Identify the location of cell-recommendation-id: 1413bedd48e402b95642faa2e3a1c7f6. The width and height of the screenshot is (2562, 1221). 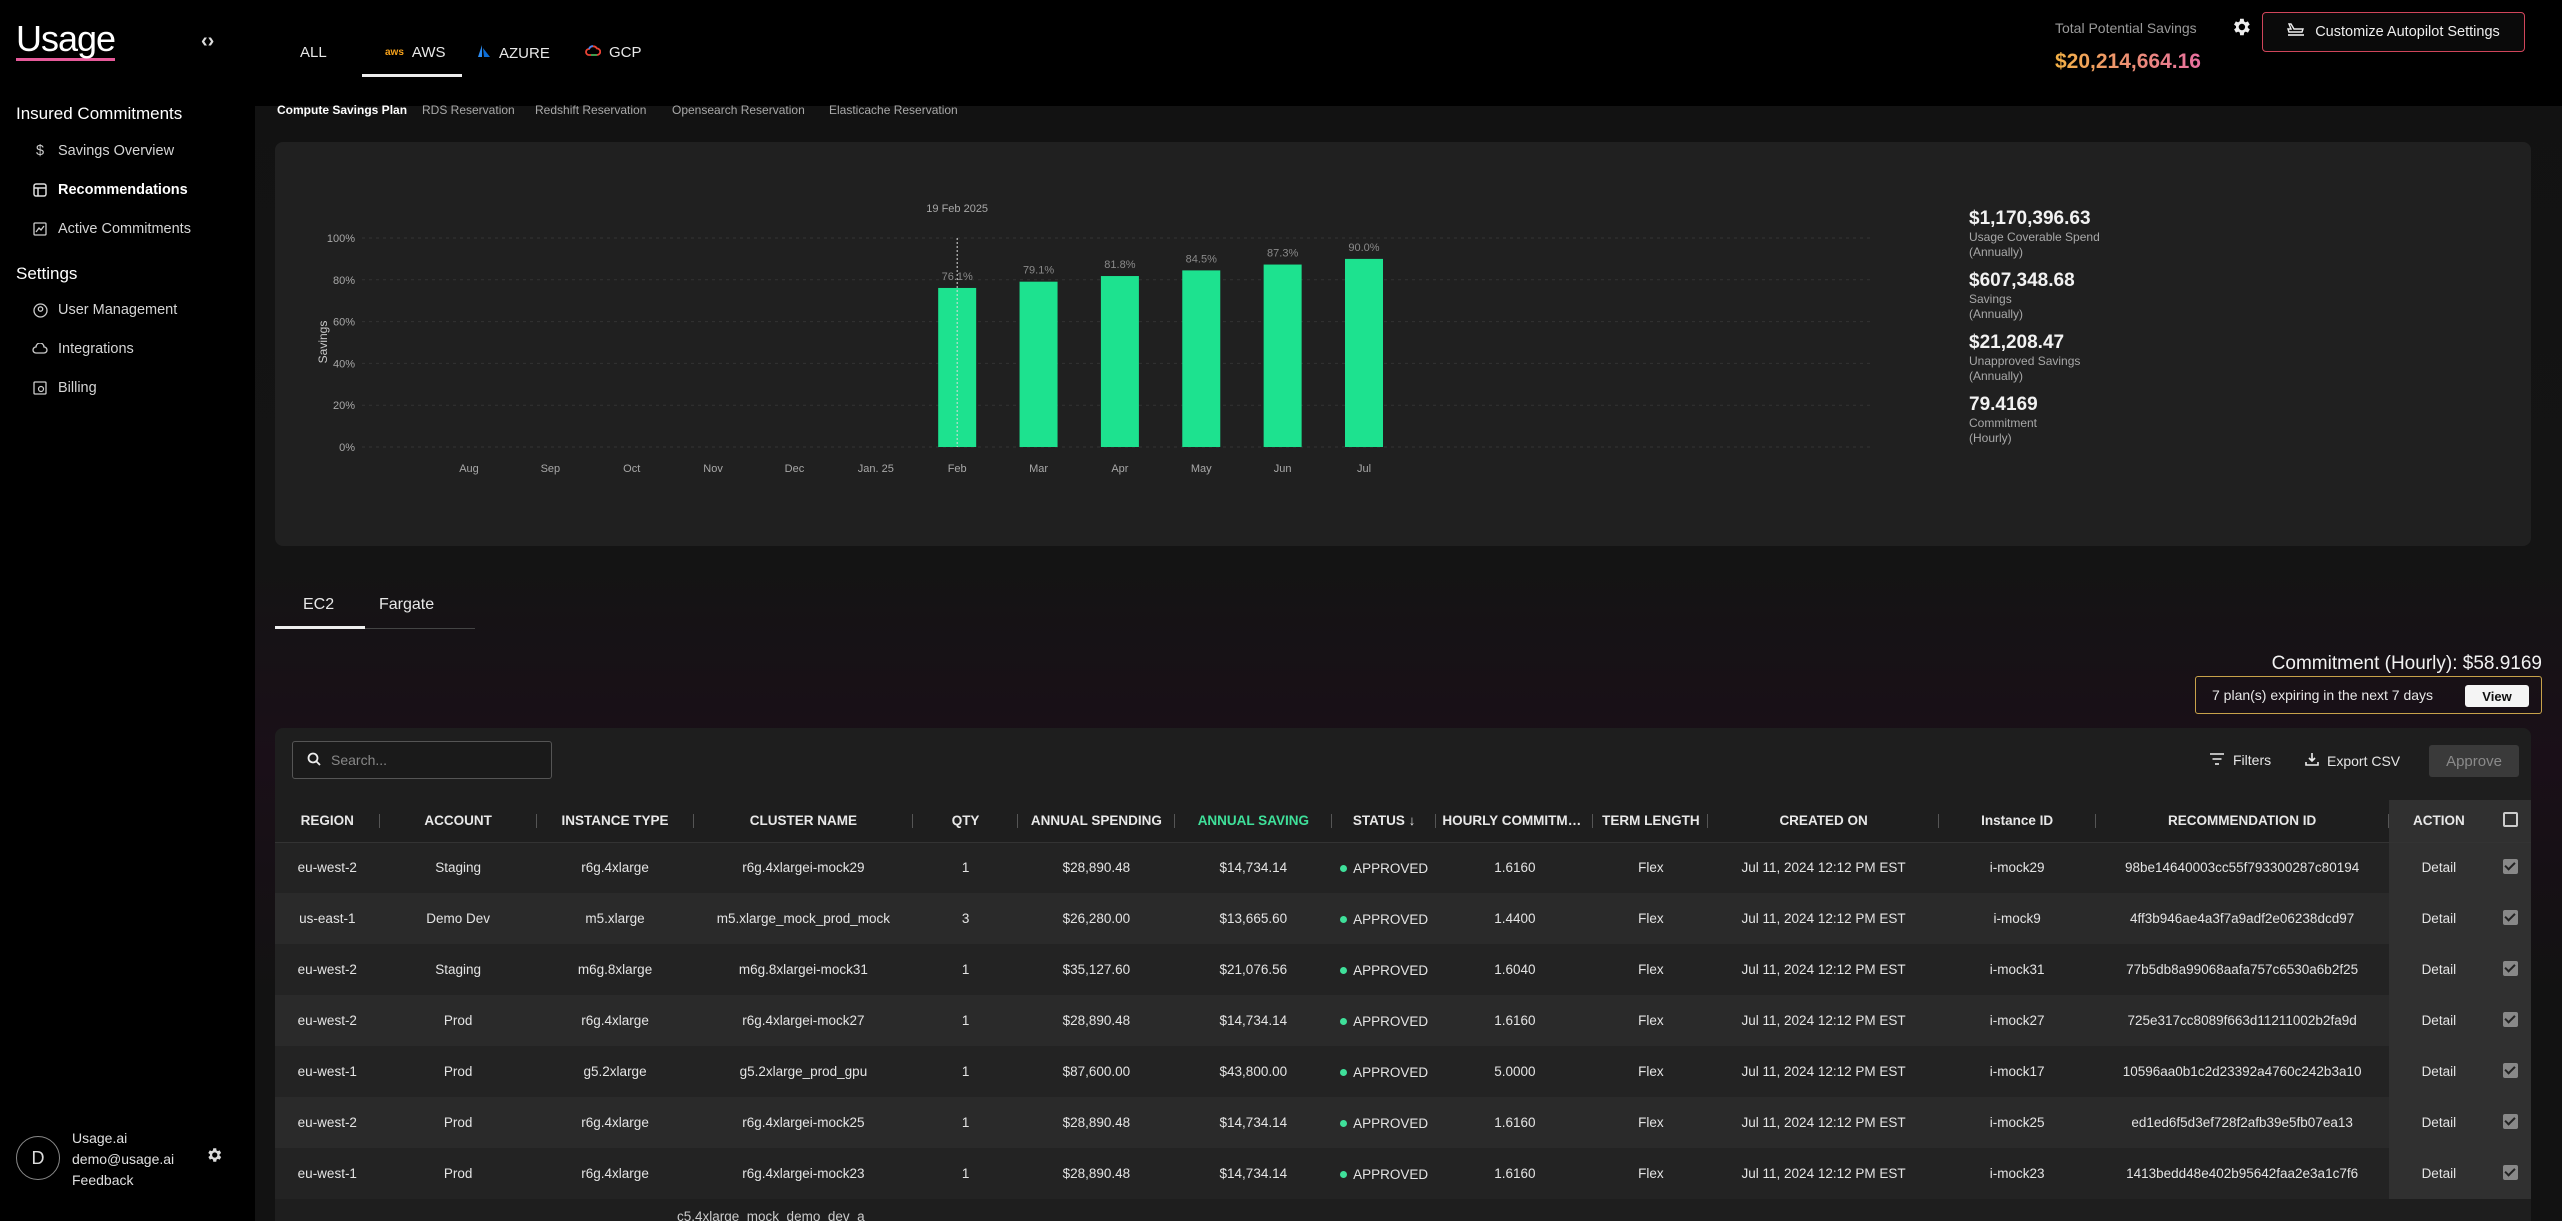
(2242, 1173).